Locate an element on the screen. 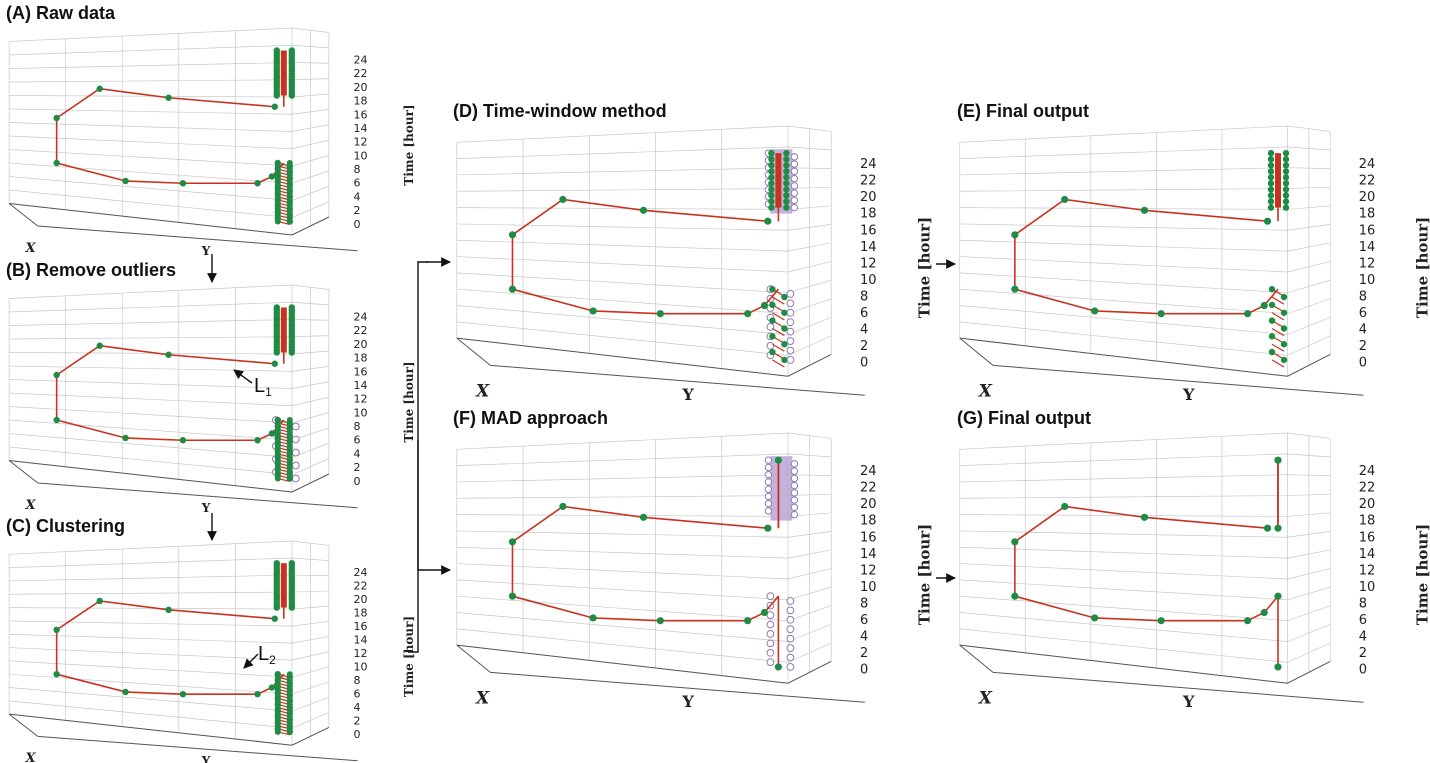 The height and width of the screenshot is (763, 1430). panel-title-c: (C) Clustering is located at coordinates (65, 526).